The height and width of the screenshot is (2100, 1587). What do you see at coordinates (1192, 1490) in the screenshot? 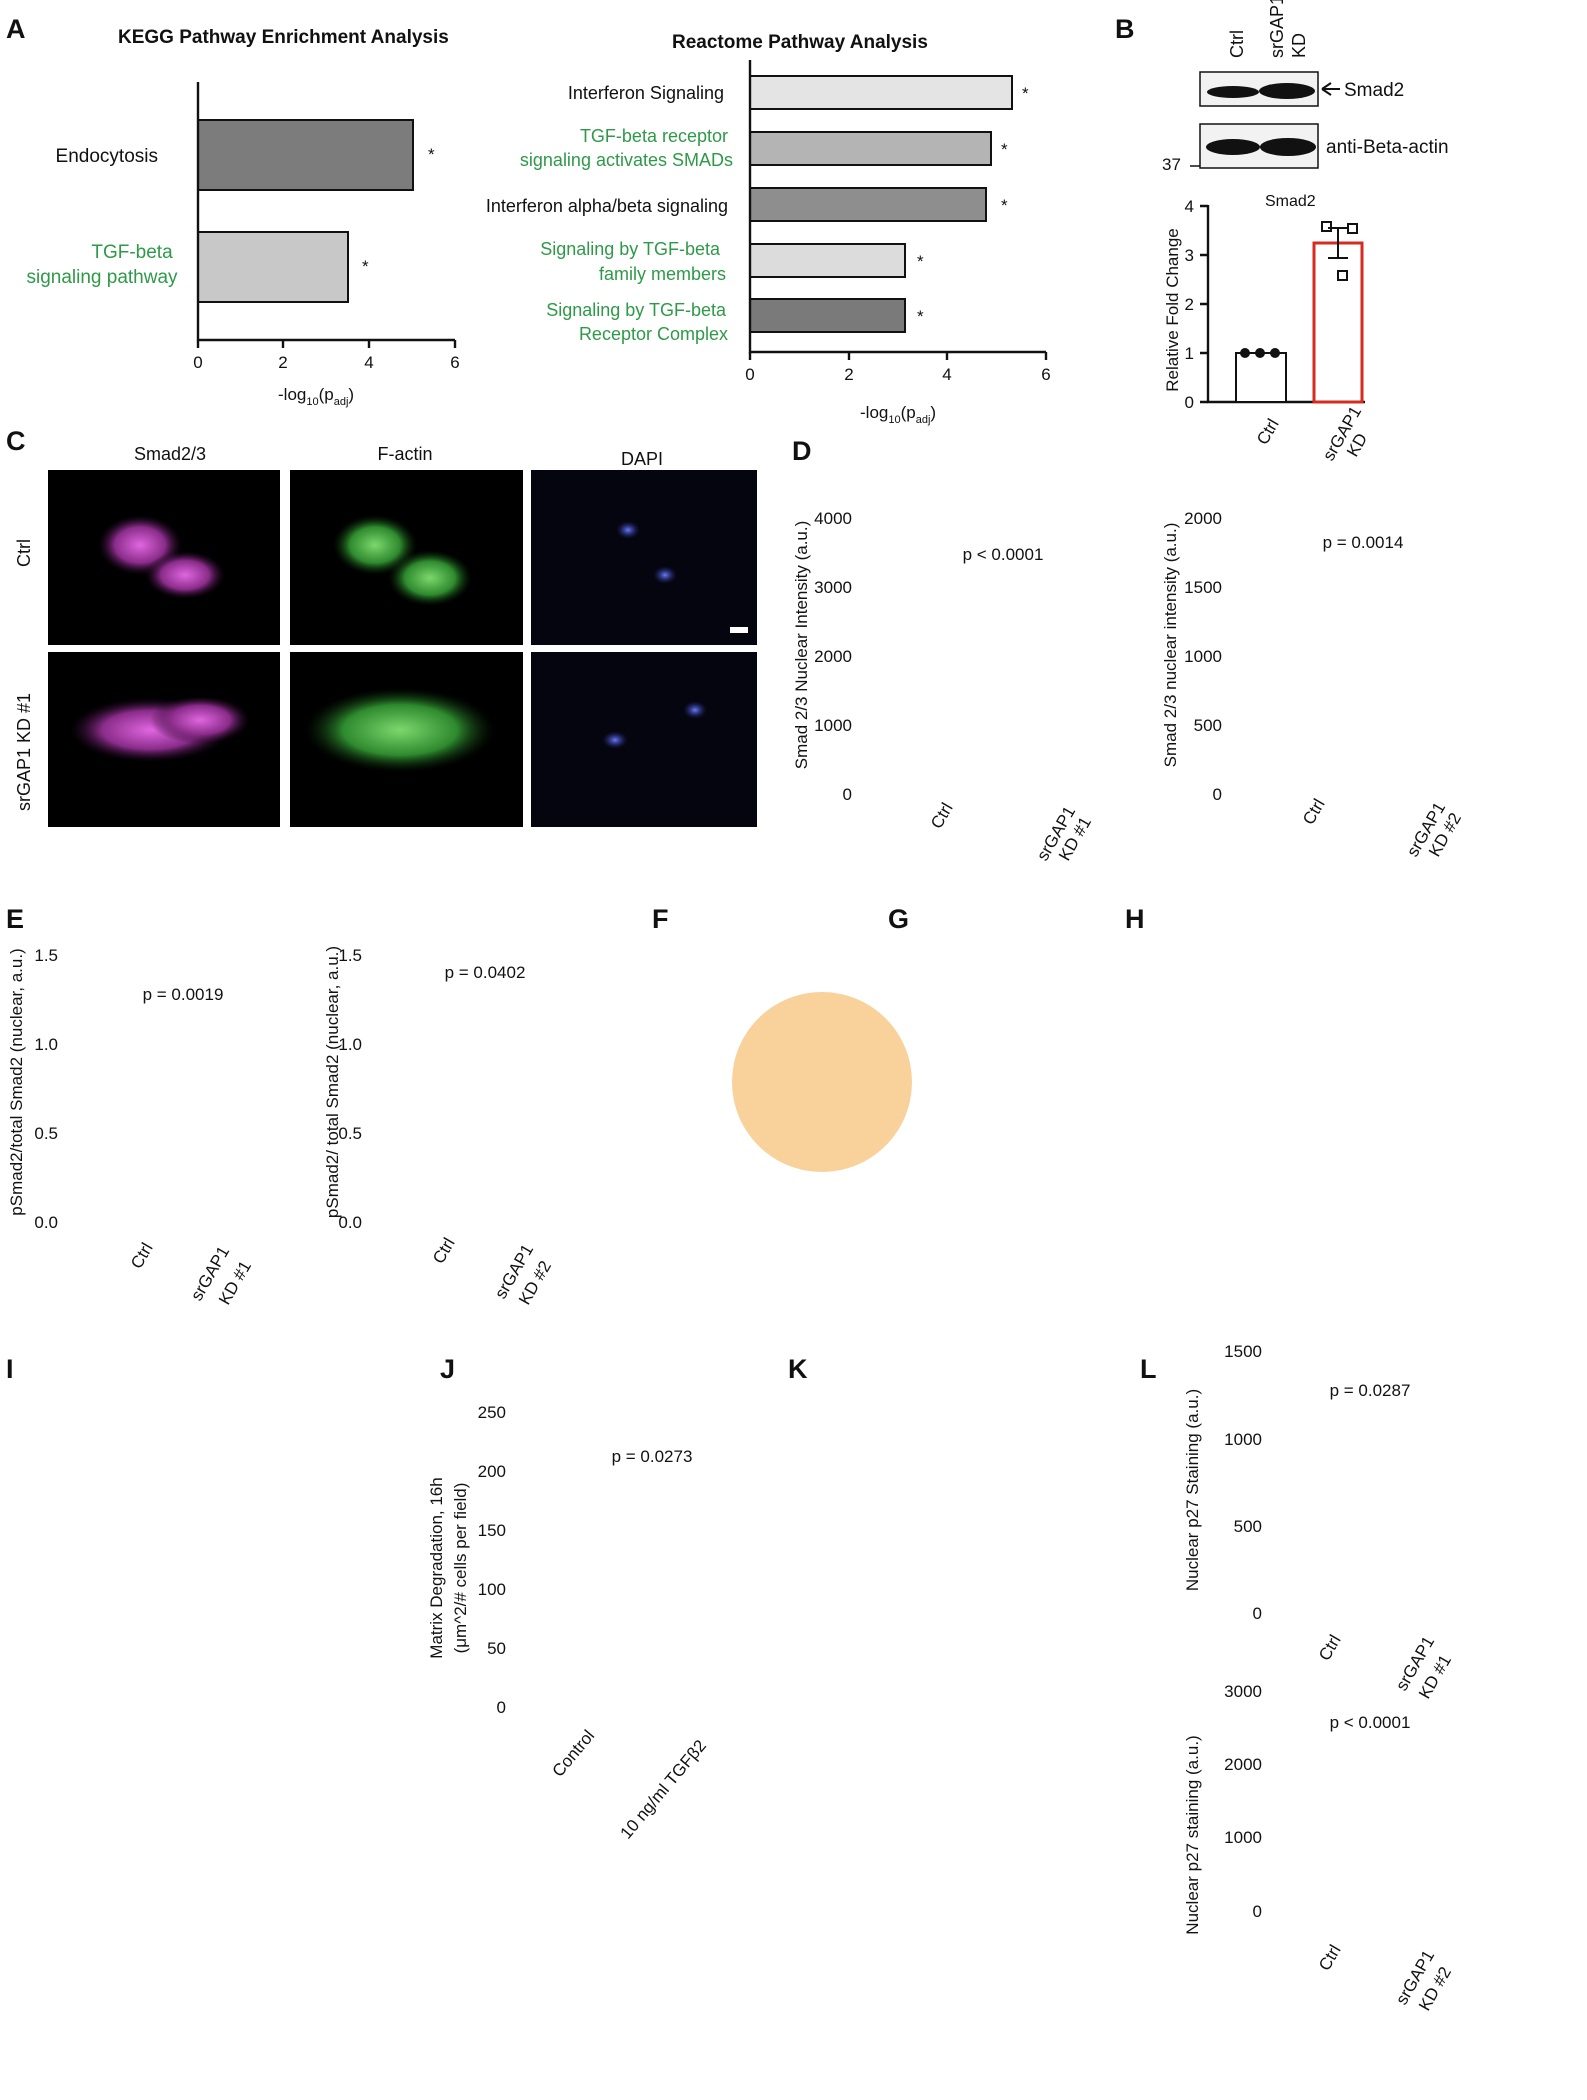
I see `l-top-ylabel: Nuclear p27 Staining (a.u.)` at bounding box center [1192, 1490].